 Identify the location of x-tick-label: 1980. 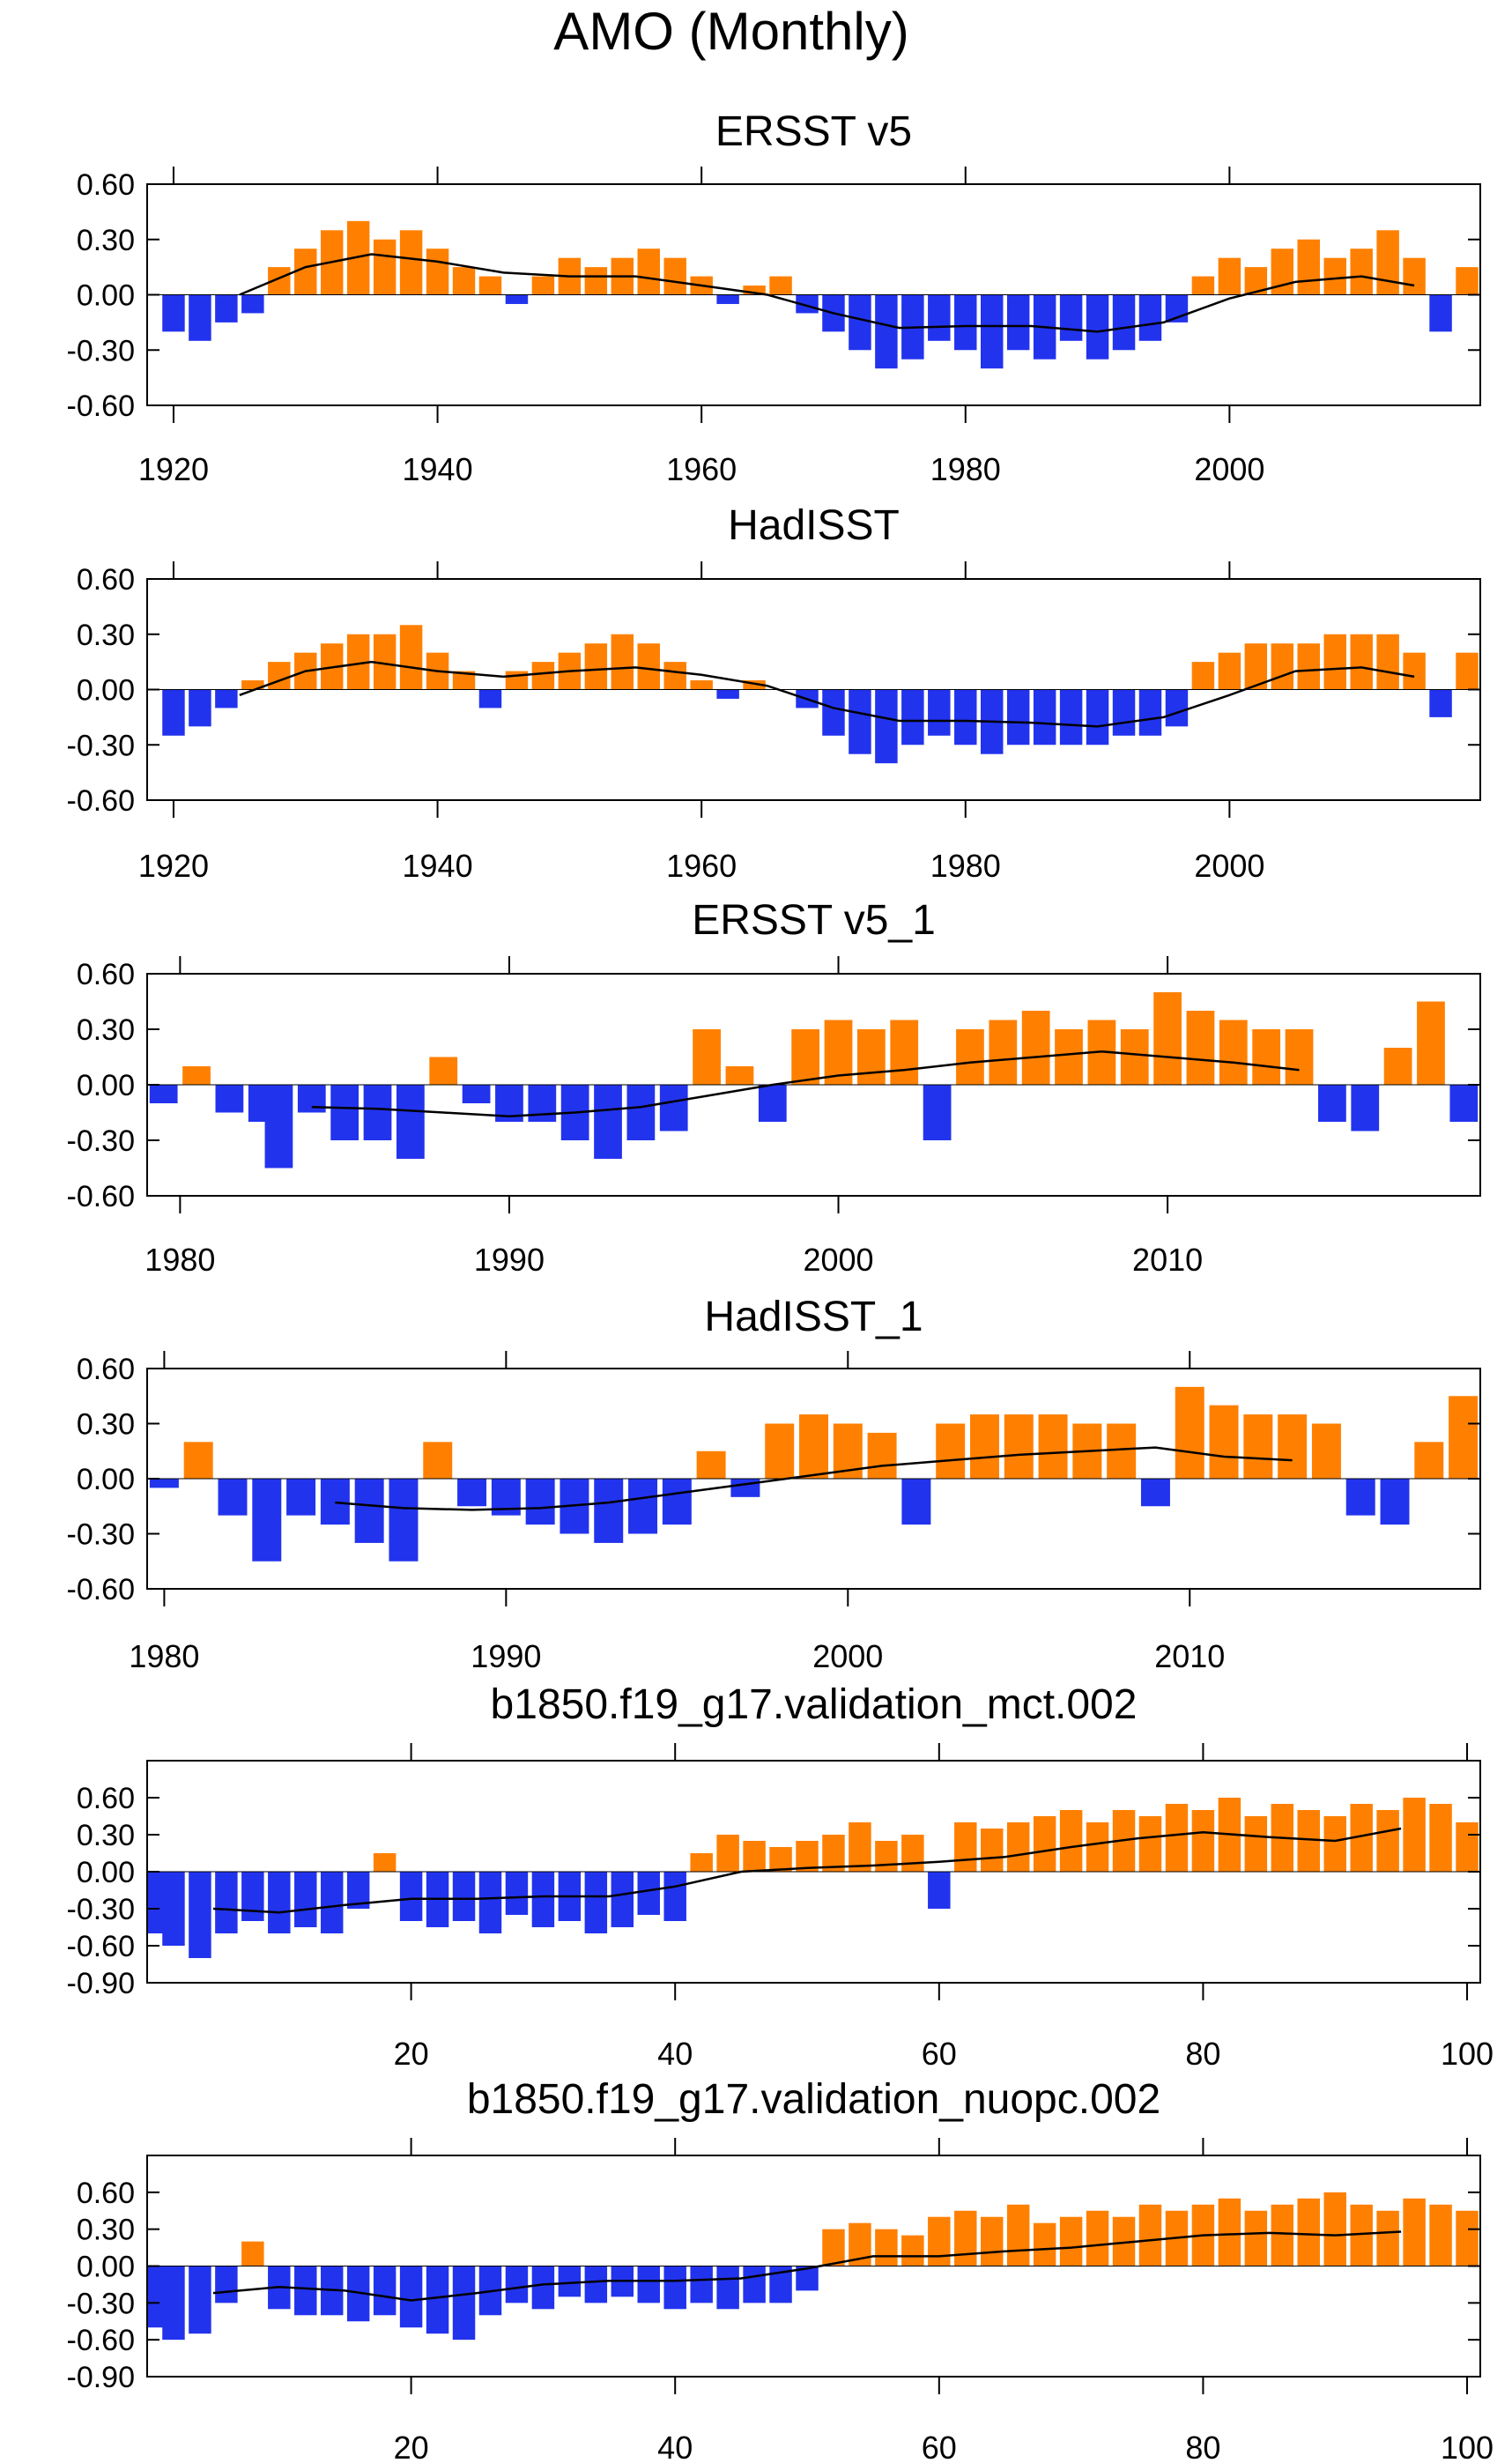
(965, 469).